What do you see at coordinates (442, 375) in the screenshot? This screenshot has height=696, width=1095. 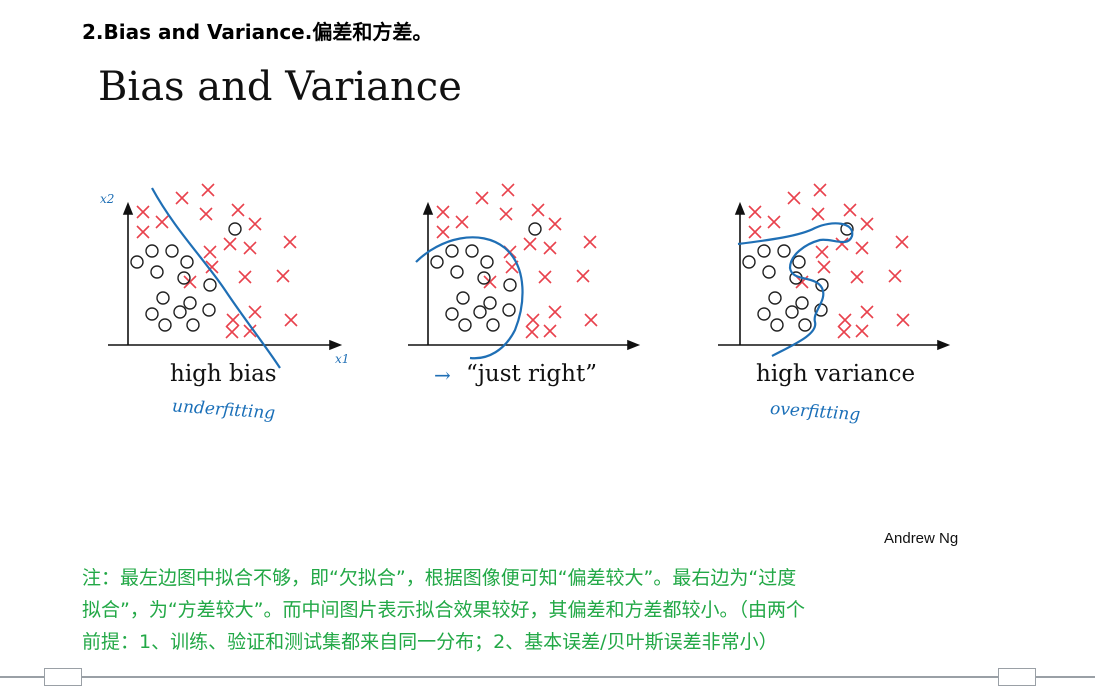 I see `just-right-arrow: →` at bounding box center [442, 375].